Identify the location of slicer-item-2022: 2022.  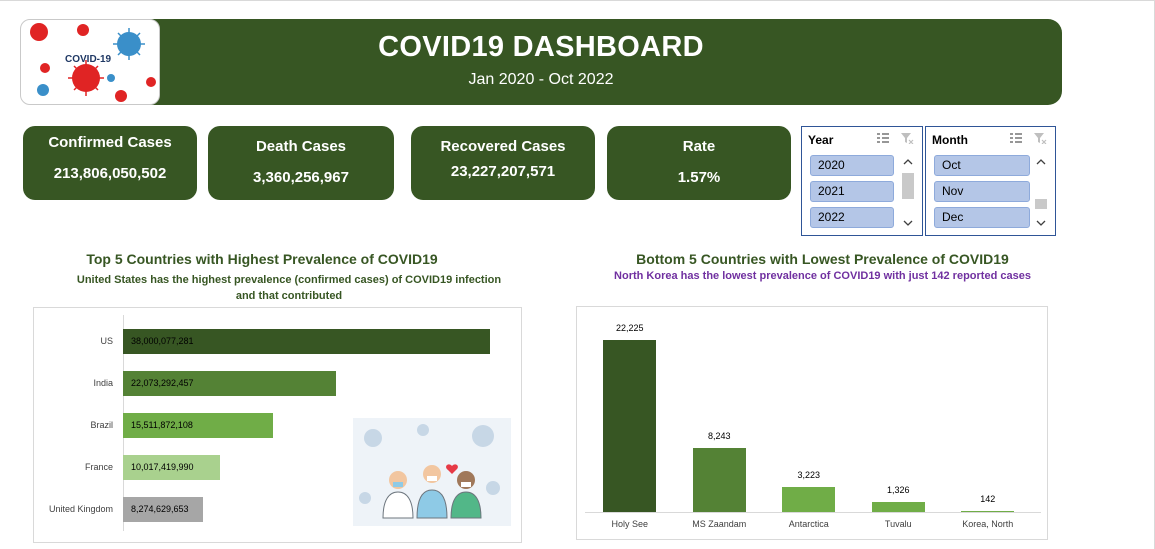
(852, 217).